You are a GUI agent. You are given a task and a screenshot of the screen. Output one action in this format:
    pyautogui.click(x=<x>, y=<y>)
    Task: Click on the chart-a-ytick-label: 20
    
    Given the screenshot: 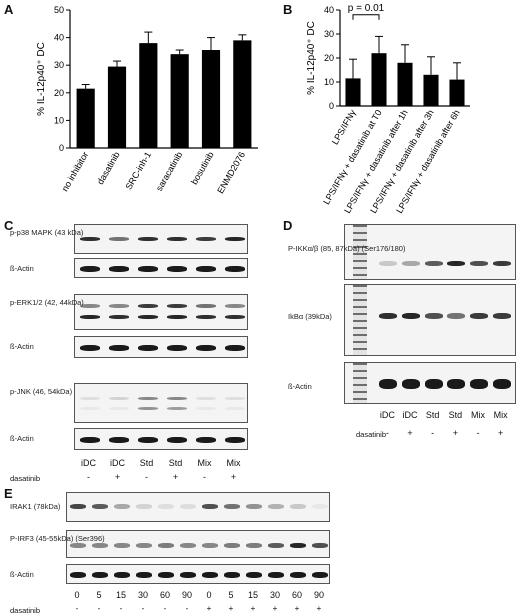 What is the action you would take?
    pyautogui.click(x=59, y=93)
    